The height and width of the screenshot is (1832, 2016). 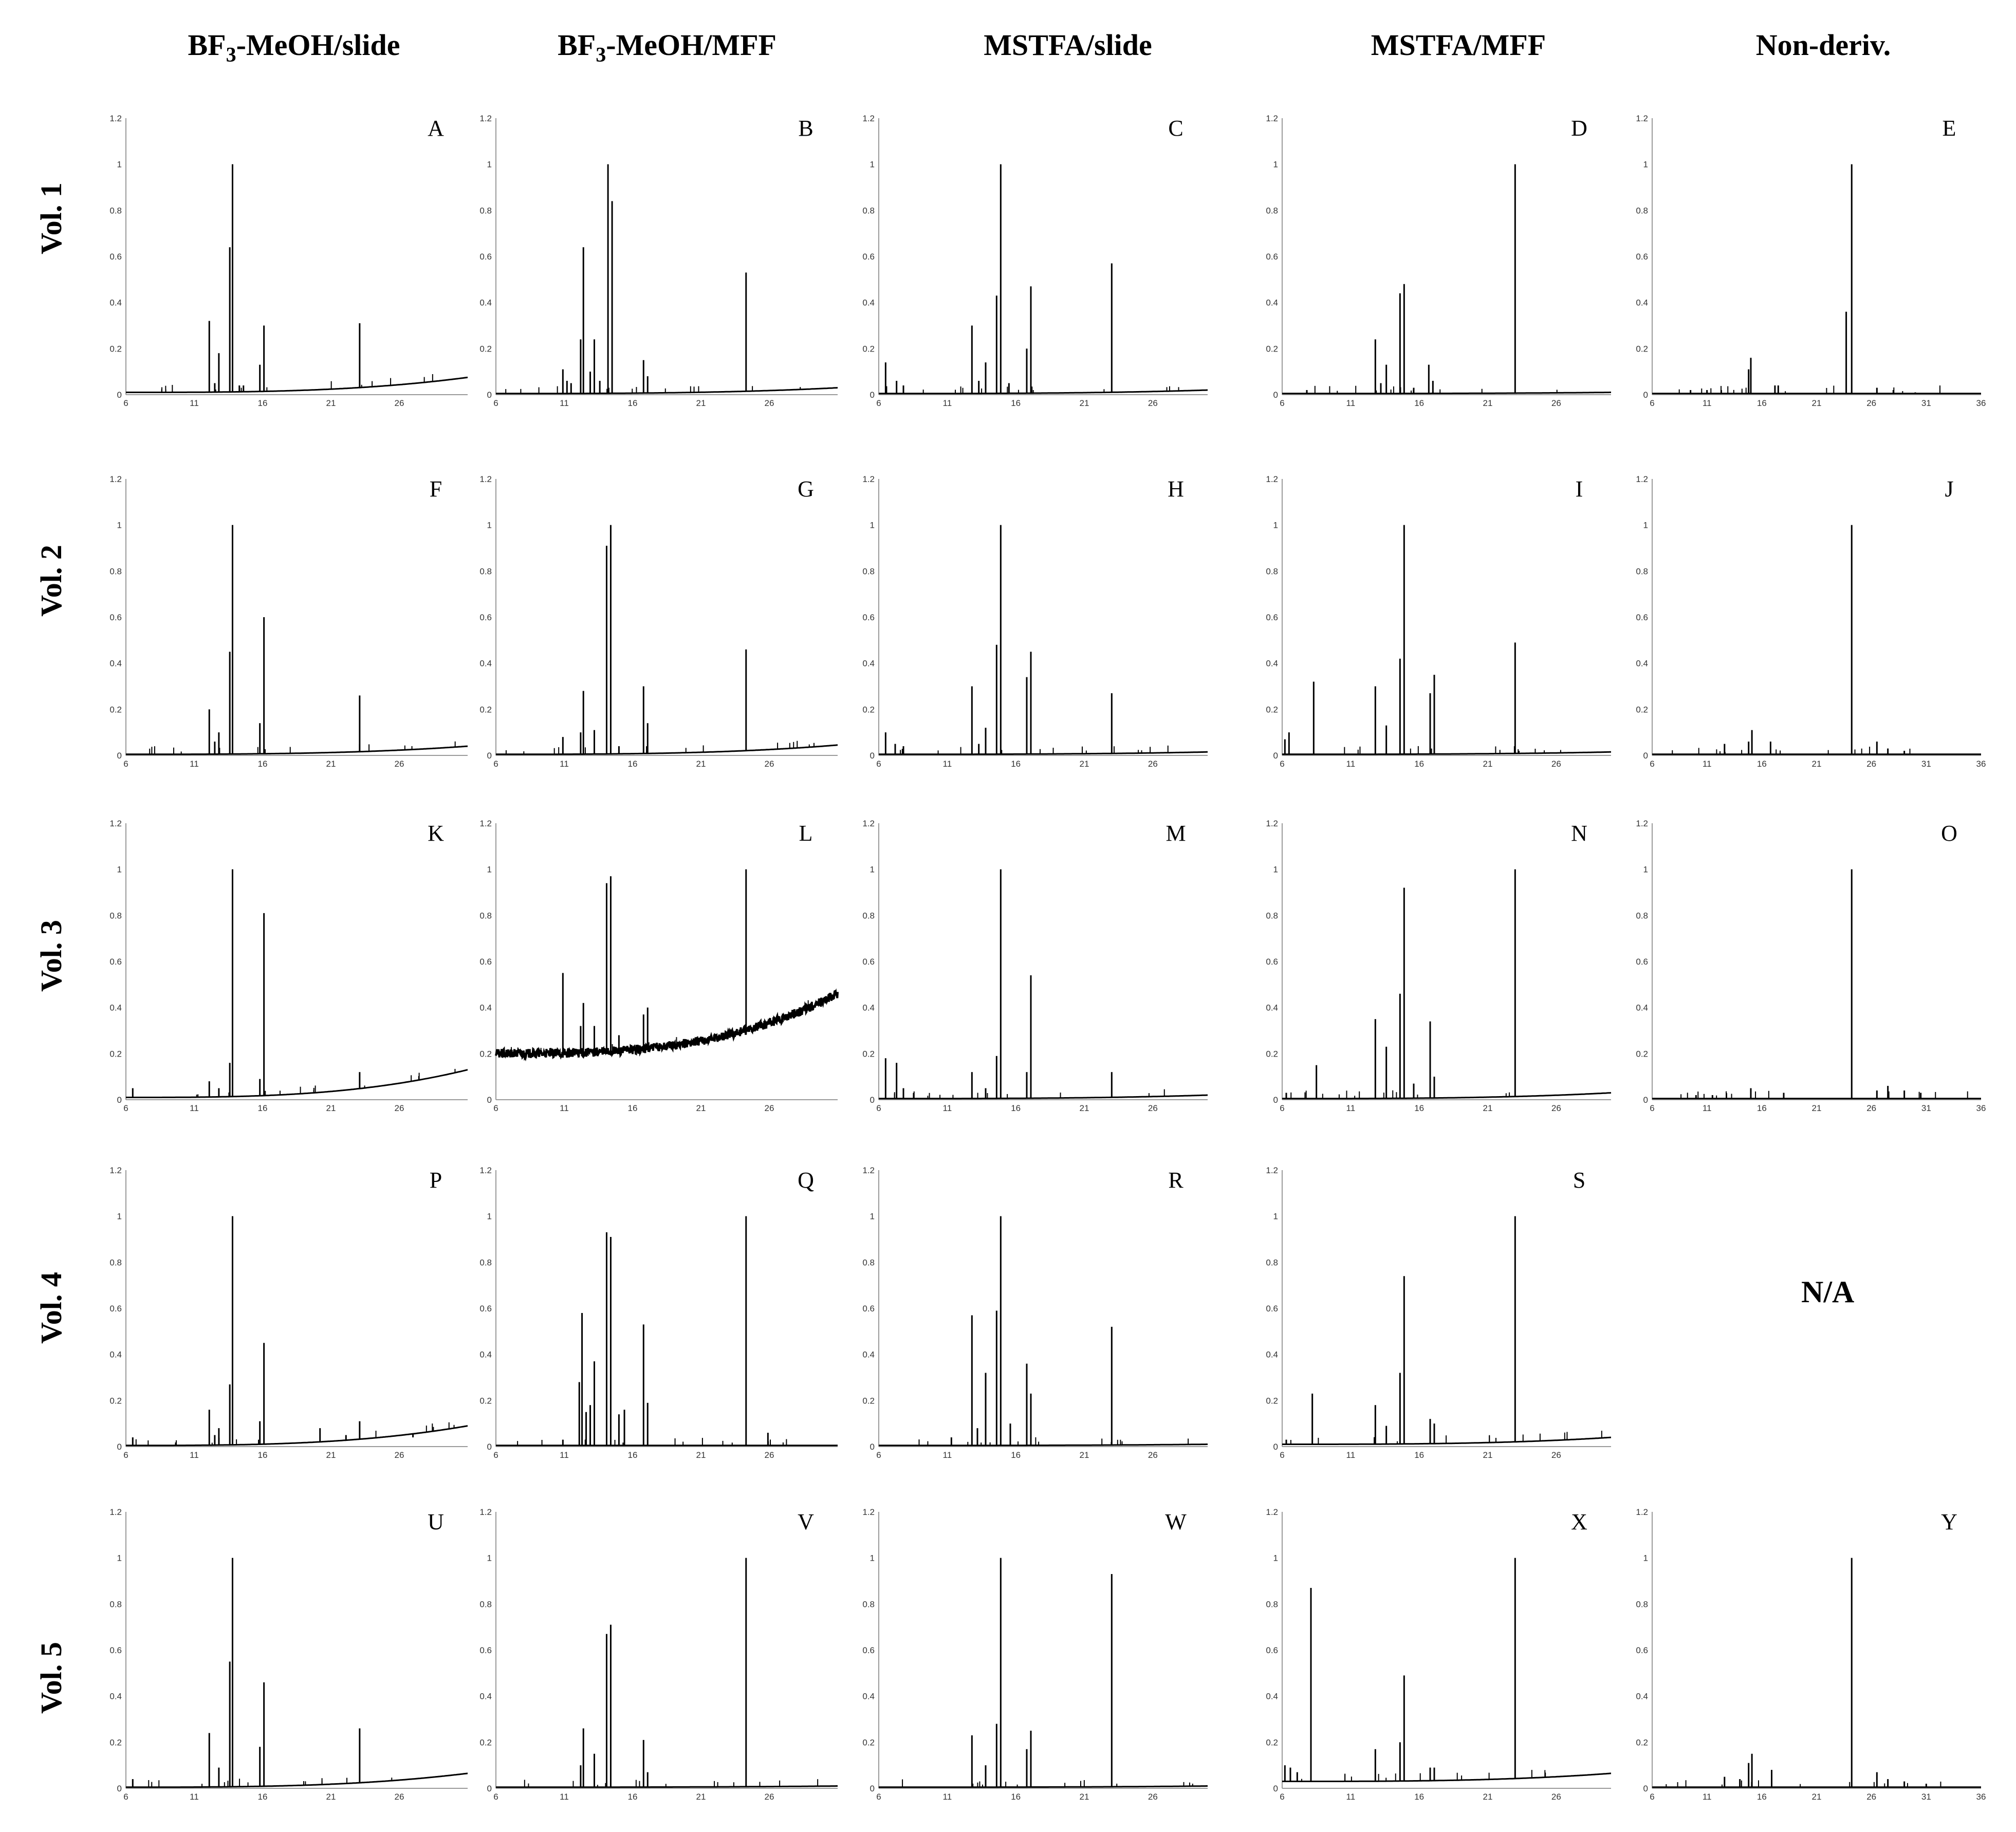 What do you see at coordinates (1176, 1521) in the screenshot?
I see `panel-letter: W` at bounding box center [1176, 1521].